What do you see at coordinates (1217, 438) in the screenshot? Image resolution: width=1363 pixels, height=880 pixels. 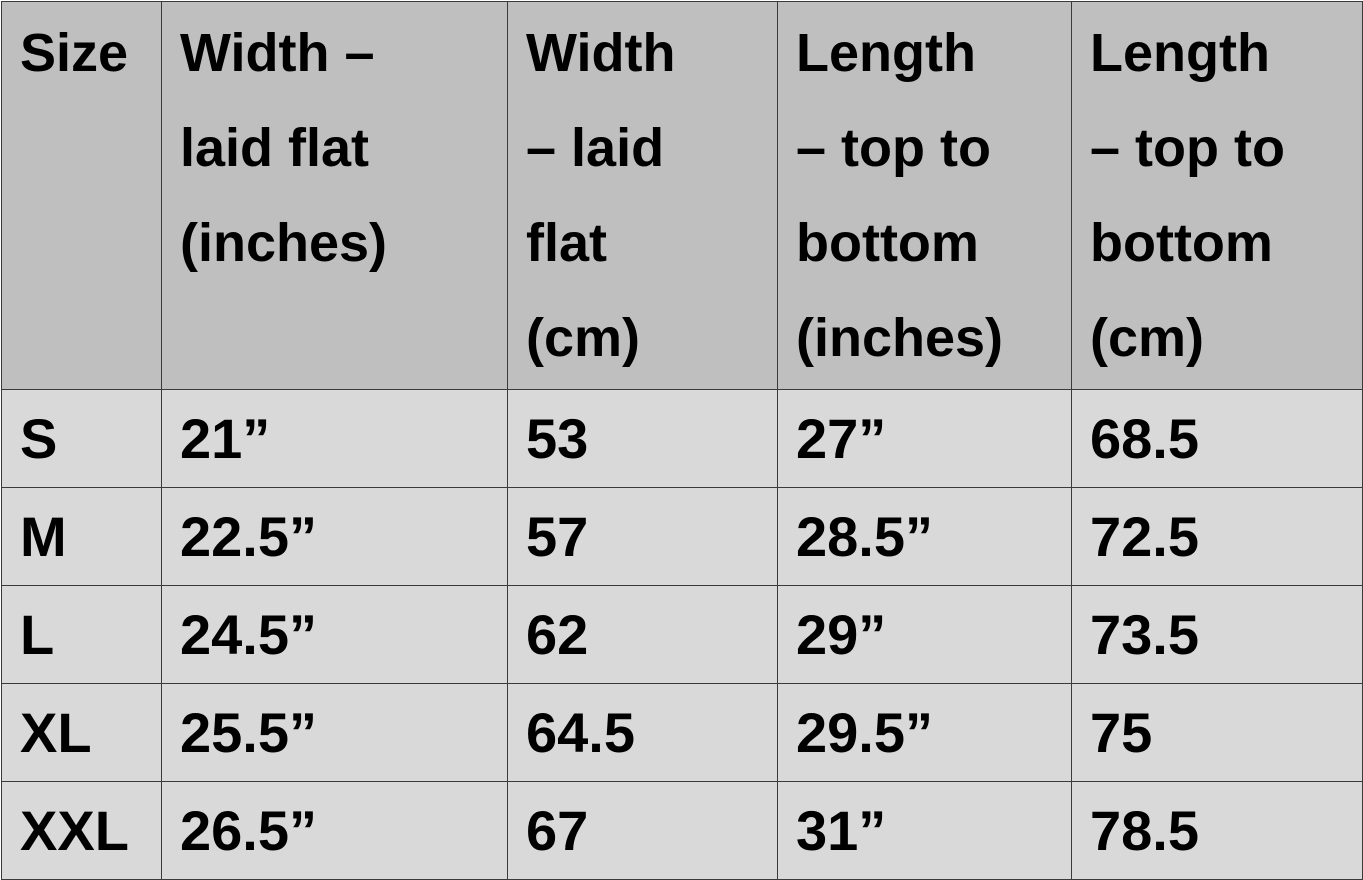 I see `cell-length-cm: 68.5` at bounding box center [1217, 438].